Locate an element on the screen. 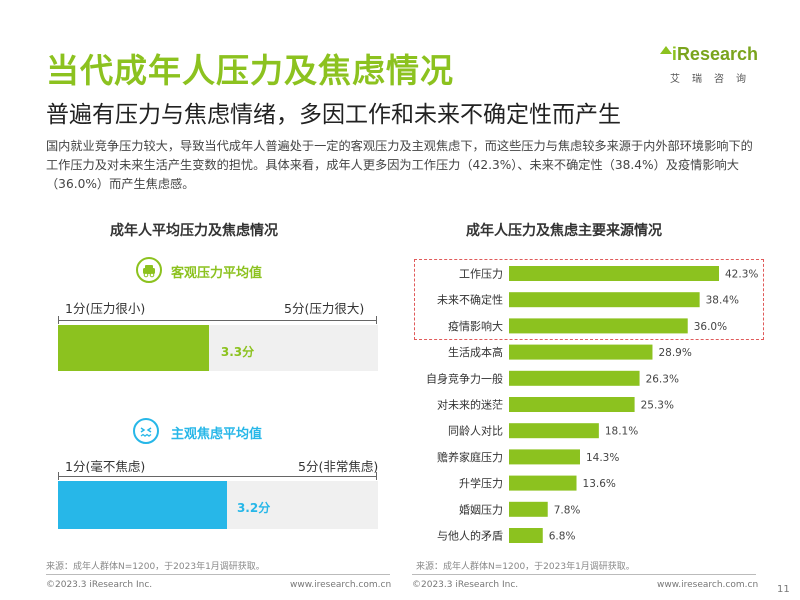 This screenshot has width=800, height=600. car-stress-icon is located at coordinates (149, 270).